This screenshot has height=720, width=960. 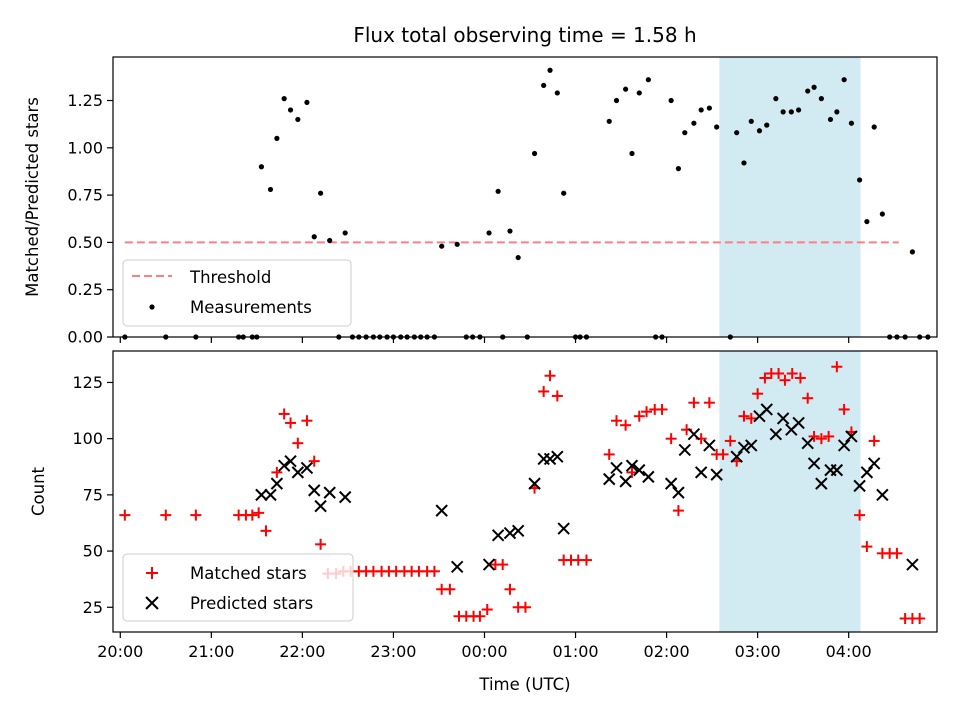 I want to click on bottom-y-tick-label: 50, so click(x=93, y=551).